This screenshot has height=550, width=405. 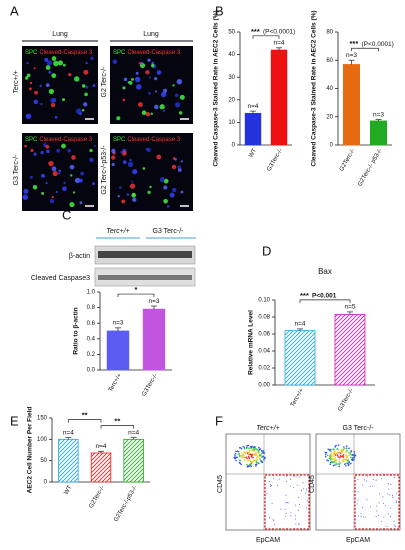 I want to click on y-tick-label: 0.04, so click(x=264, y=352).